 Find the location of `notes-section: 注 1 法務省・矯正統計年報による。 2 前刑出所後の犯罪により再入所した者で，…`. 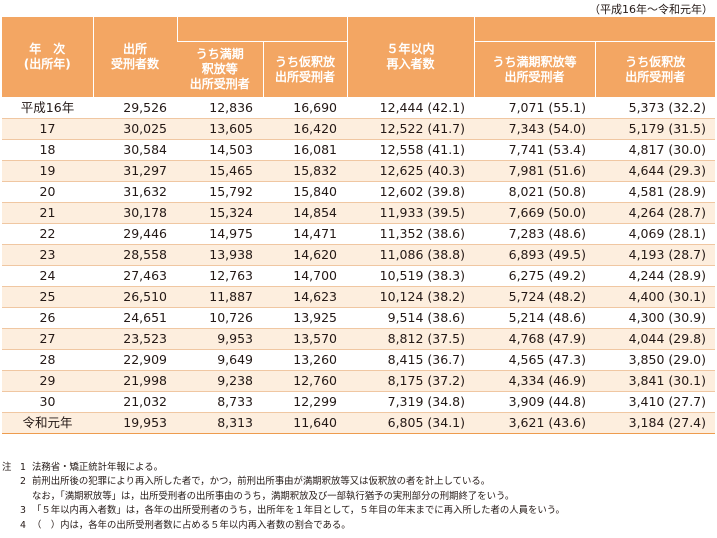

notes-section: 注 1 法務省・矯正統計年報による。 2 前刑出所後の犯罪により再入所した者で，… is located at coordinates (358, 497).